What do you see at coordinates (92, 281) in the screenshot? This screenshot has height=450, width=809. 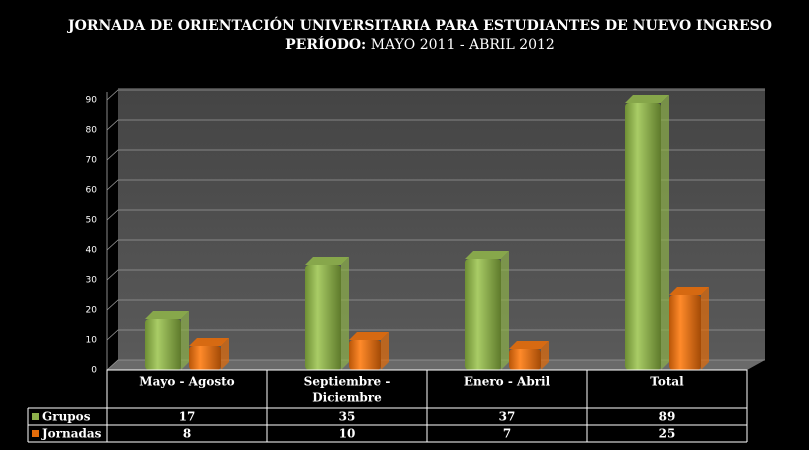 I see `y-tick-label: 30` at bounding box center [92, 281].